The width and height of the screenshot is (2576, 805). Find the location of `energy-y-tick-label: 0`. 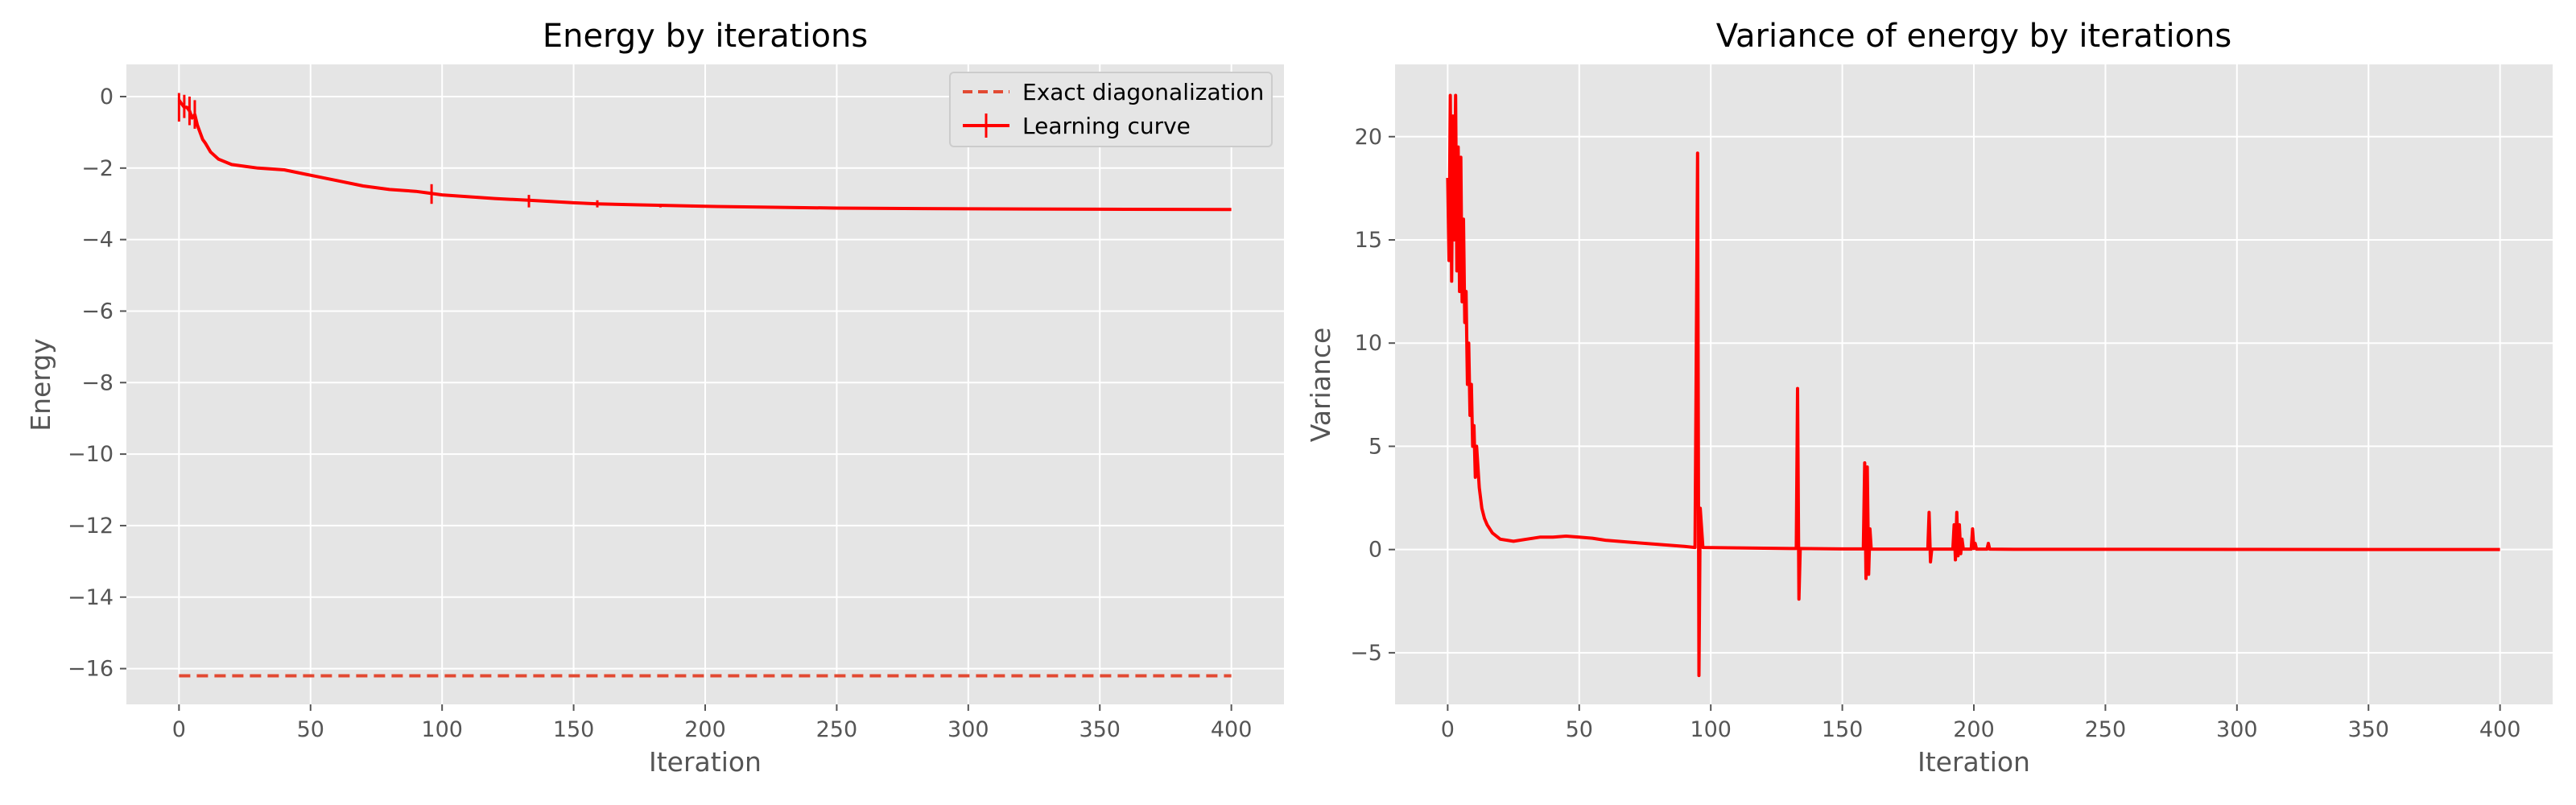

energy-y-tick-label: 0 is located at coordinates (107, 97).